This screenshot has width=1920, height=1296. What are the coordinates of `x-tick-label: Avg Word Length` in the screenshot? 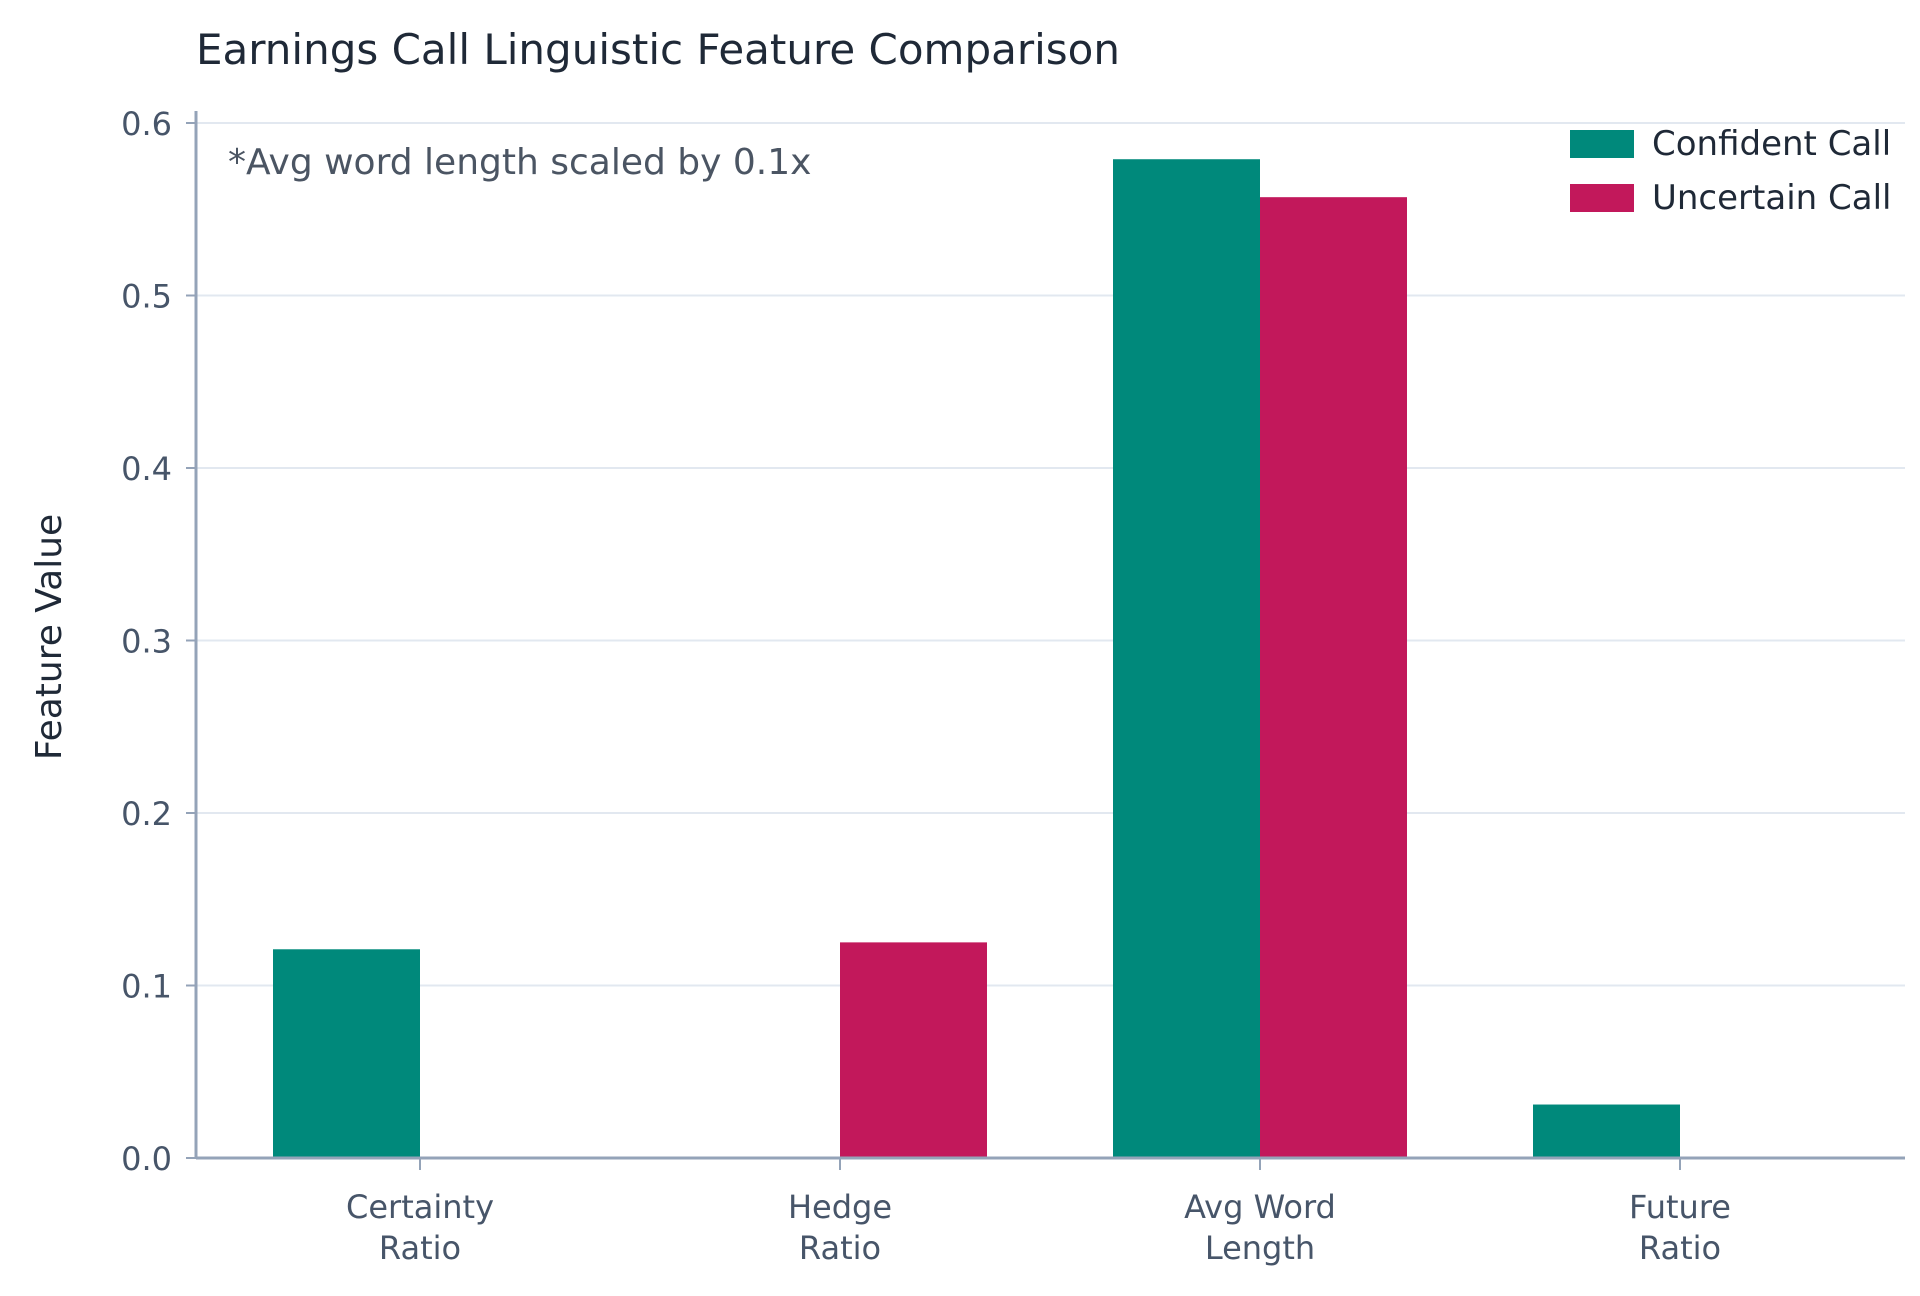 It's located at (1260, 1227).